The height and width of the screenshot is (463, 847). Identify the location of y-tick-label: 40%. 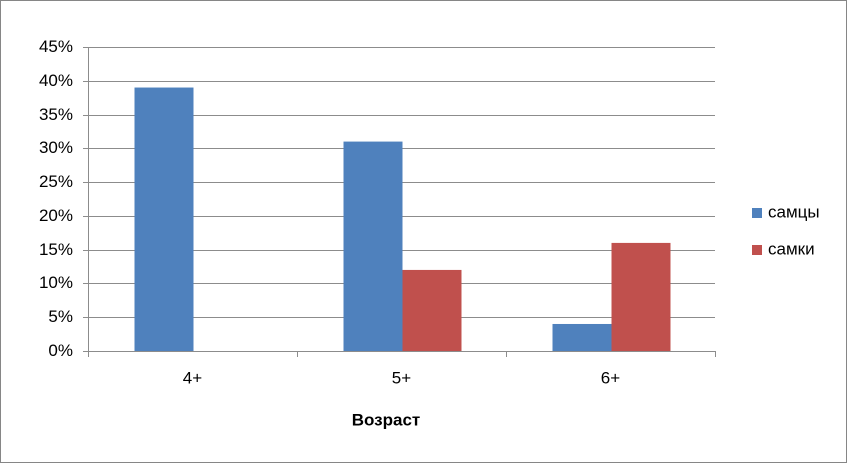
(56, 80).